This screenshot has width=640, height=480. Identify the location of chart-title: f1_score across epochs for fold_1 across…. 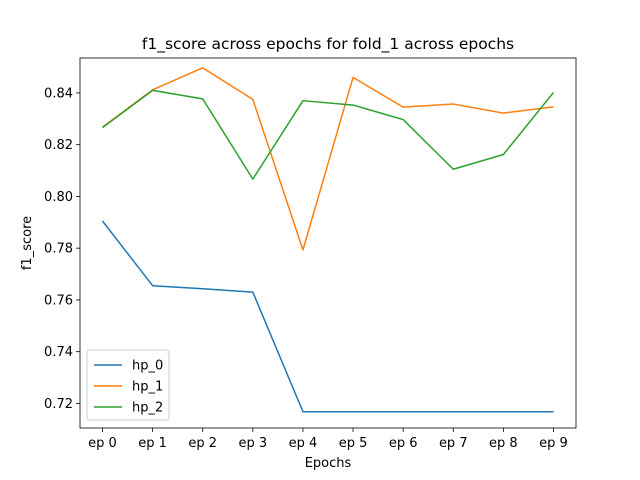
(328, 44).